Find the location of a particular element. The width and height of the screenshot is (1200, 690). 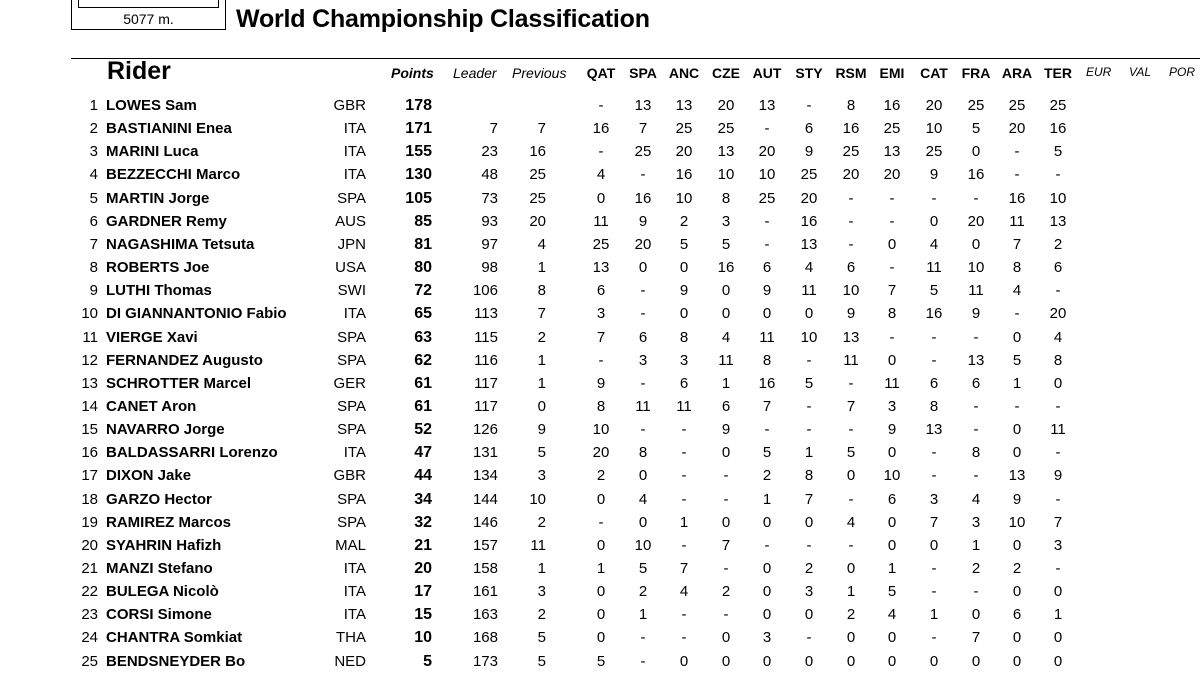

header-round-spa: SPA is located at coordinates (643, 73).